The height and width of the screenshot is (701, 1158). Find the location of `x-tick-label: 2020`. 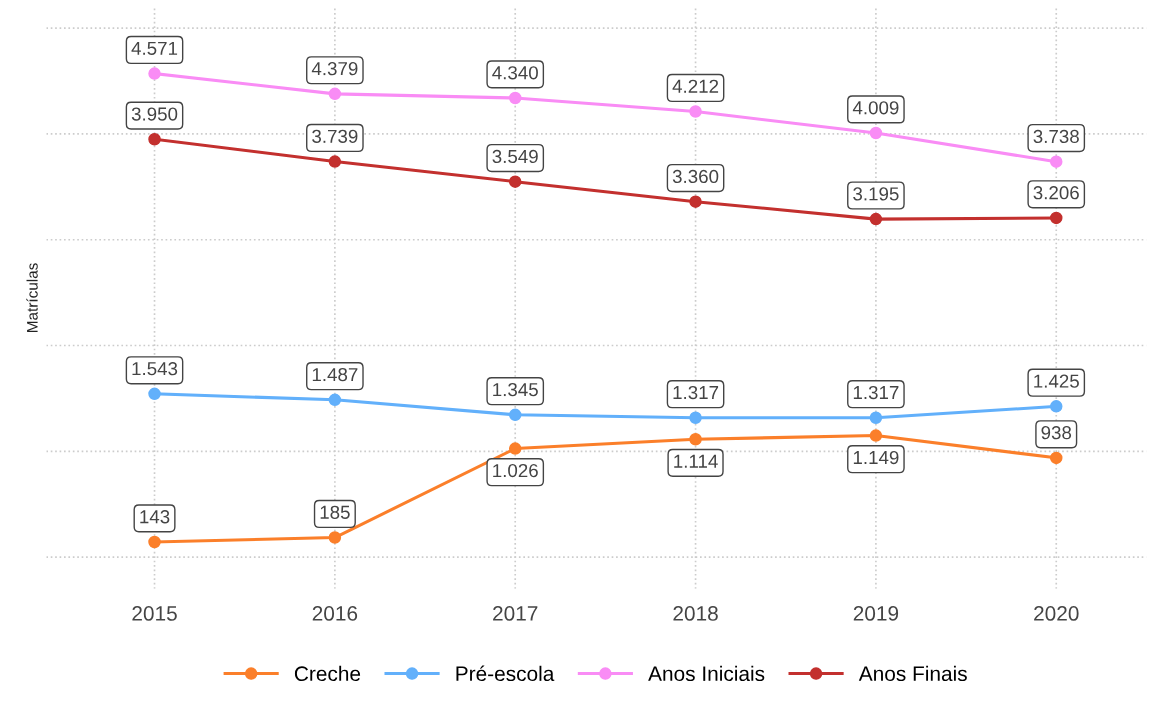

x-tick-label: 2020 is located at coordinates (1056, 613).